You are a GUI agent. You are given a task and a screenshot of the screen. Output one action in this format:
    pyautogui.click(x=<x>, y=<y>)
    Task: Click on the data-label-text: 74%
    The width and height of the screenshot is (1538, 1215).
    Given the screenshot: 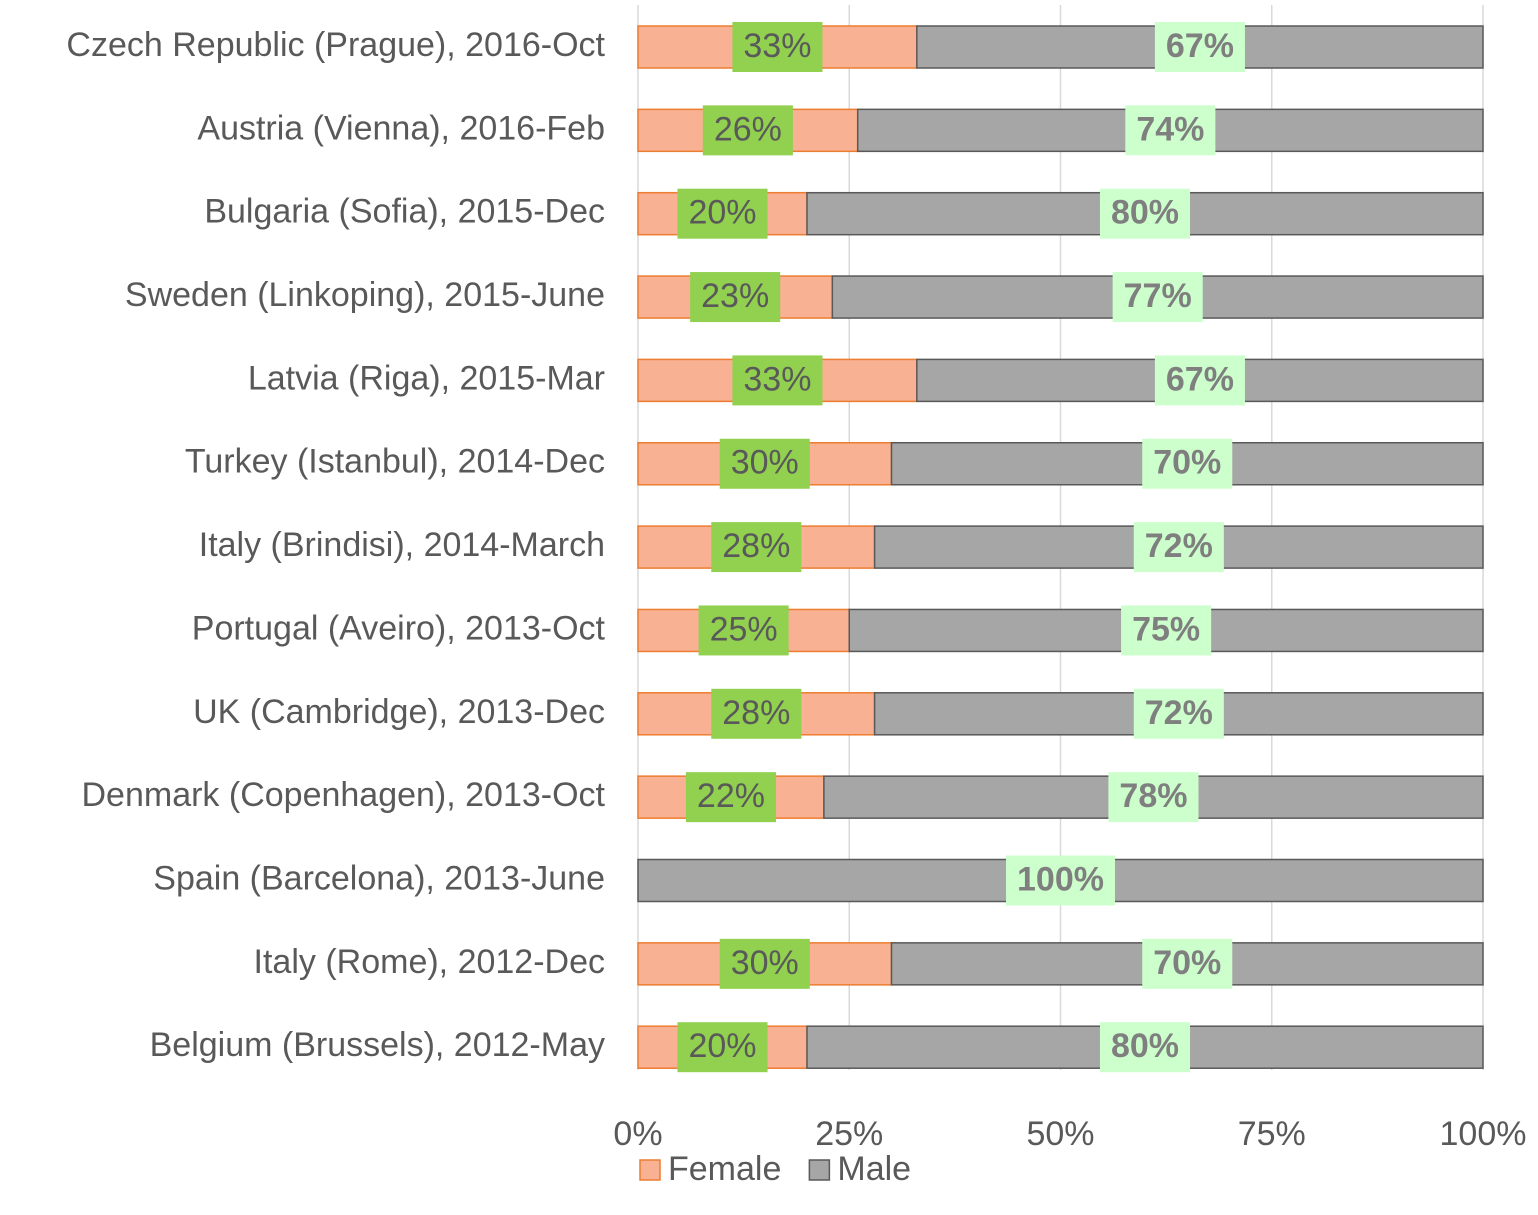 What is the action you would take?
    pyautogui.click(x=1170, y=129)
    